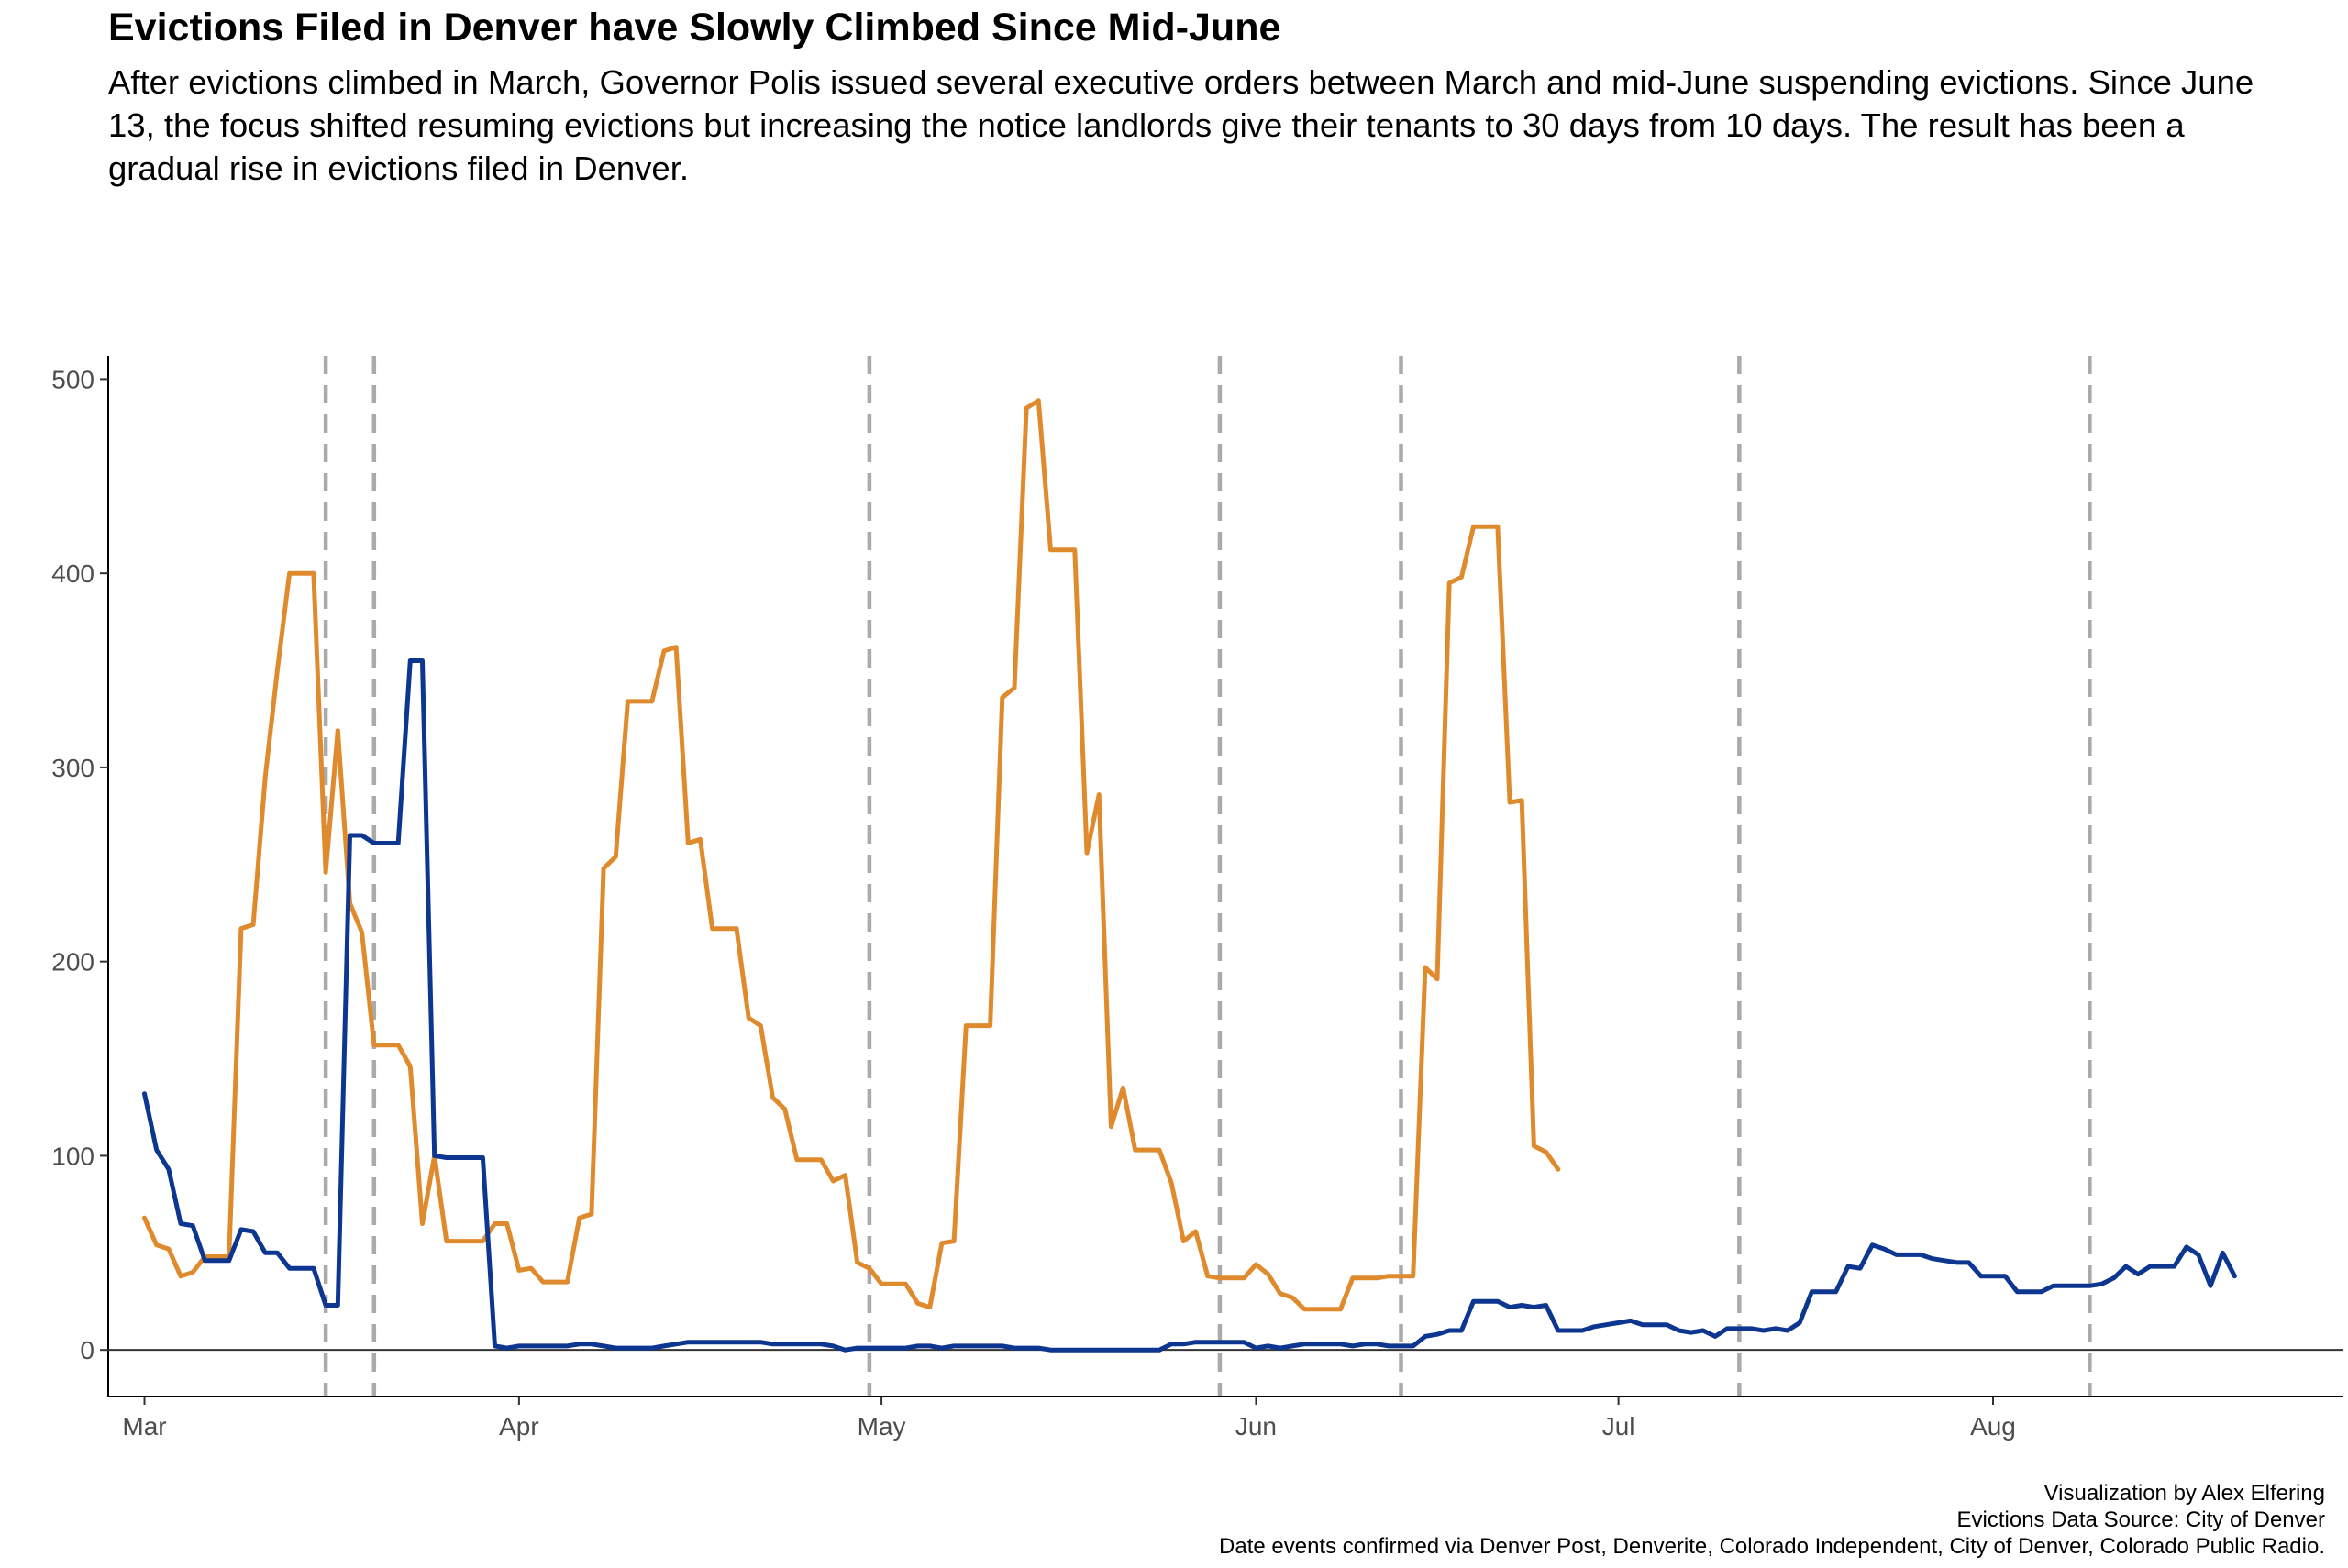 The width and height of the screenshot is (2348, 1568). What do you see at coordinates (1069, 1419) in the screenshot?
I see `x-axis-ticks: Mar Apr May Jun Jul Aug` at bounding box center [1069, 1419].